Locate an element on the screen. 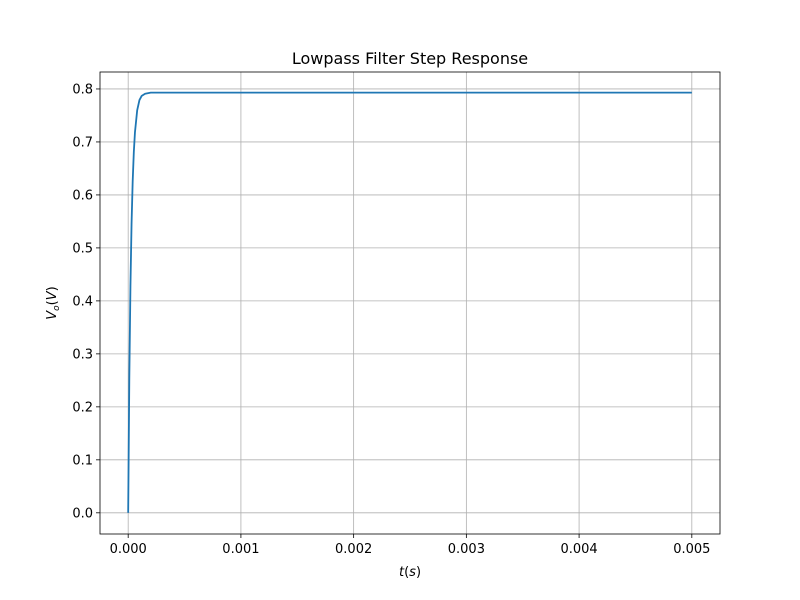 The height and width of the screenshot is (600, 800). y-axis-close-paren: ) is located at coordinates (52, 288).